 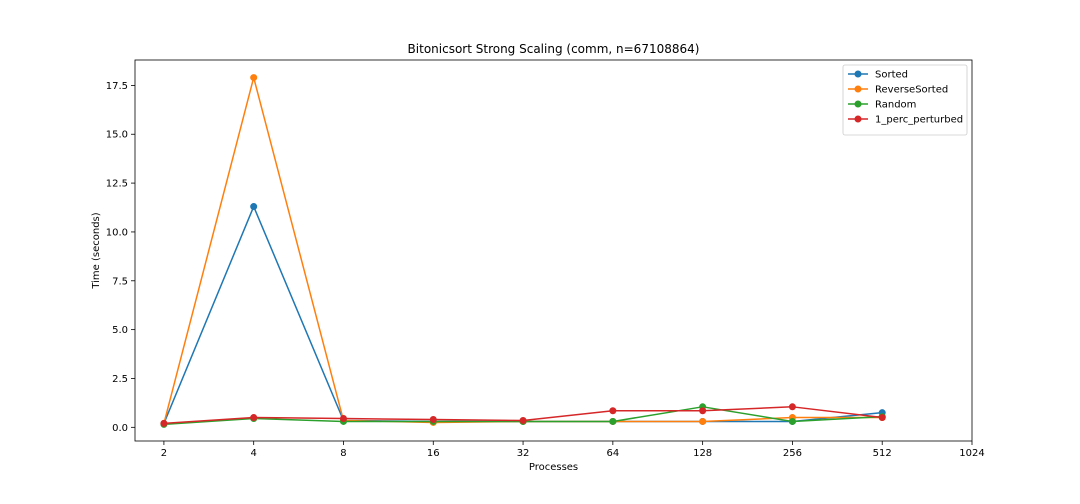 What do you see at coordinates (792, 453) in the screenshot?
I see `x-tick-label: 256` at bounding box center [792, 453].